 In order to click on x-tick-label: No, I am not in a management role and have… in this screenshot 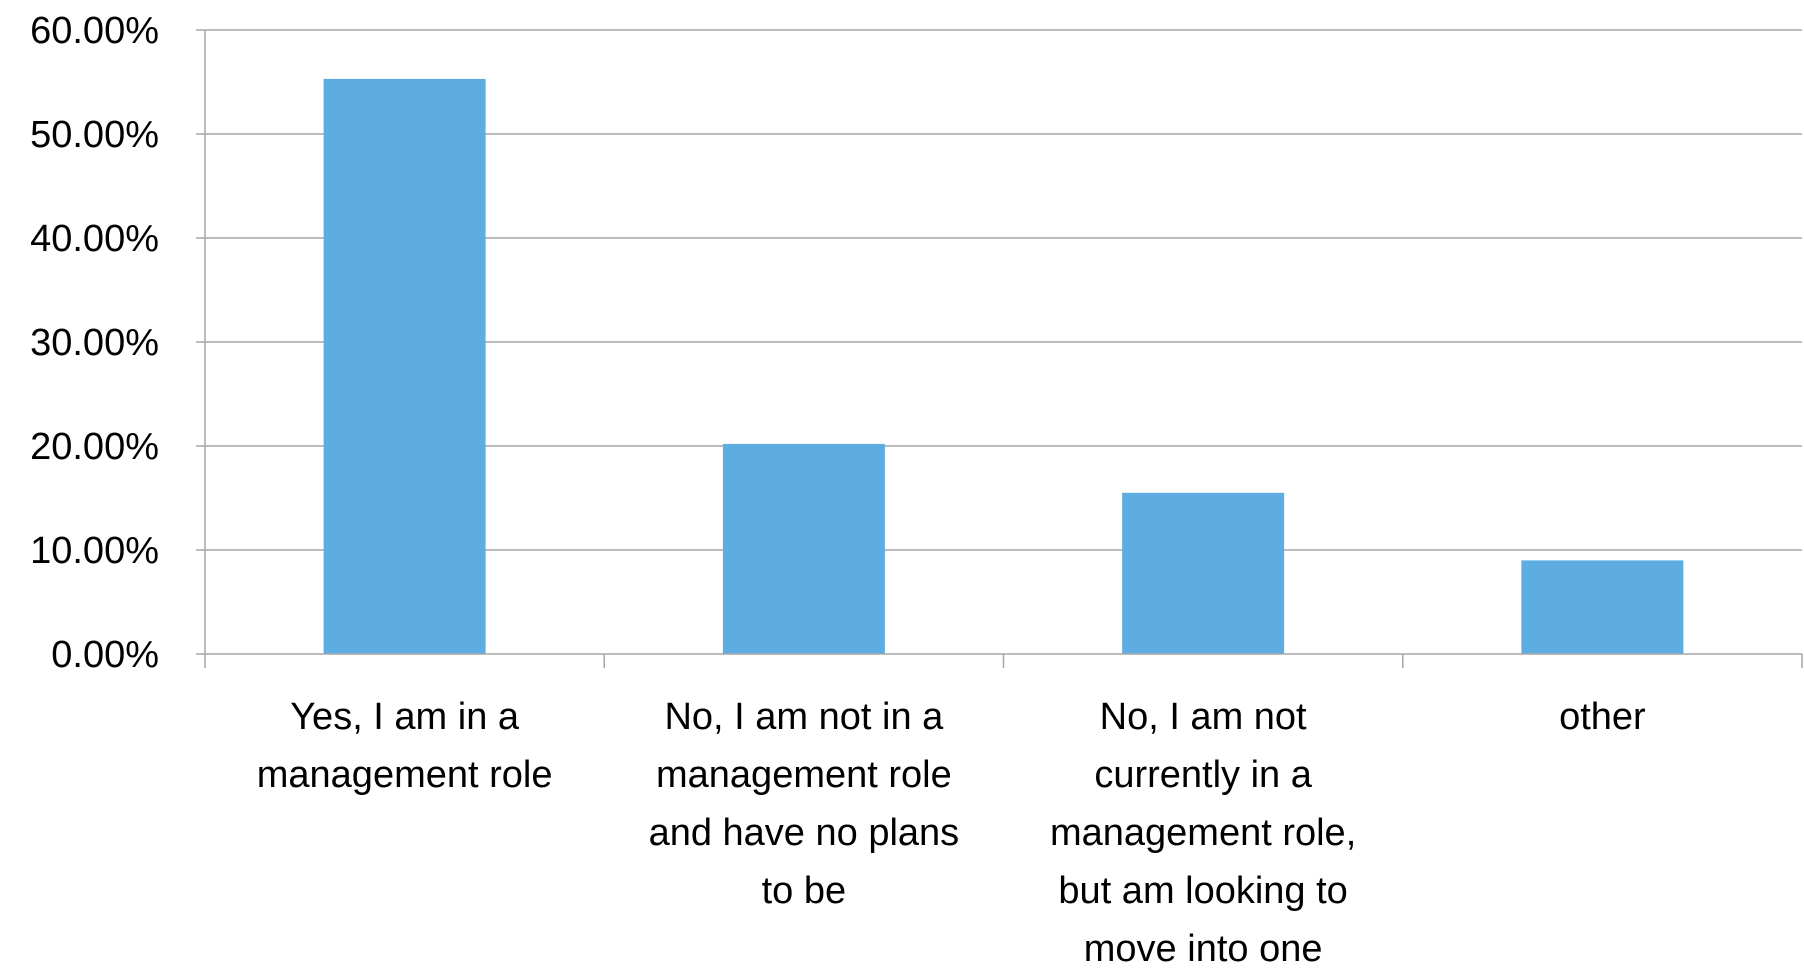, I will do `click(804, 804)`.